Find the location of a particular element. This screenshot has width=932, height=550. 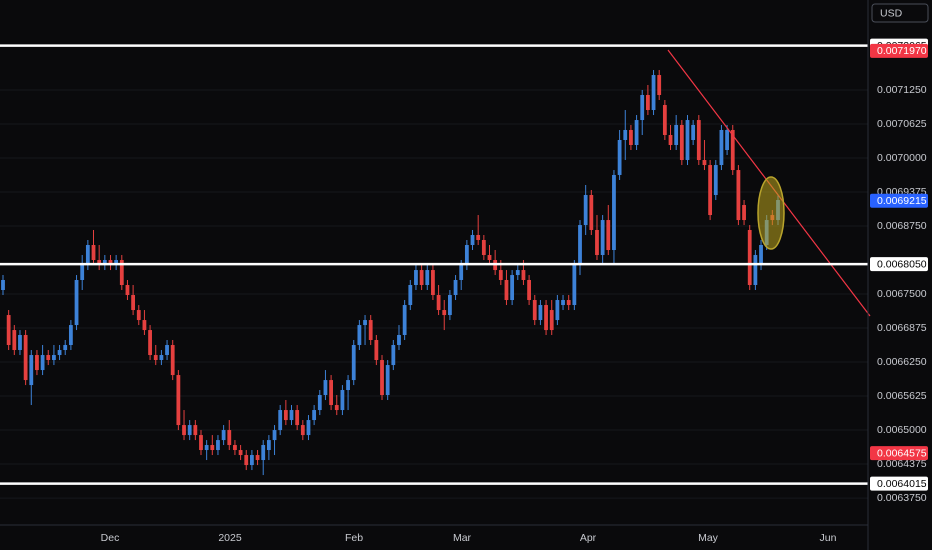

x-tick-label: Mar is located at coordinates (462, 538).